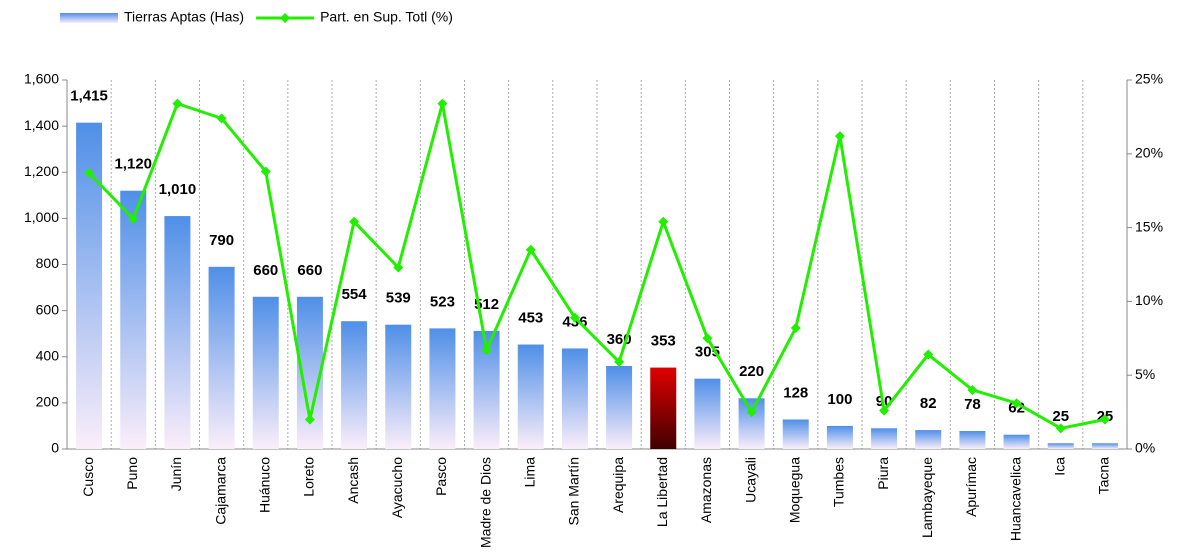  What do you see at coordinates (1059, 466) in the screenshot?
I see `x-tick-label: Ica` at bounding box center [1059, 466].